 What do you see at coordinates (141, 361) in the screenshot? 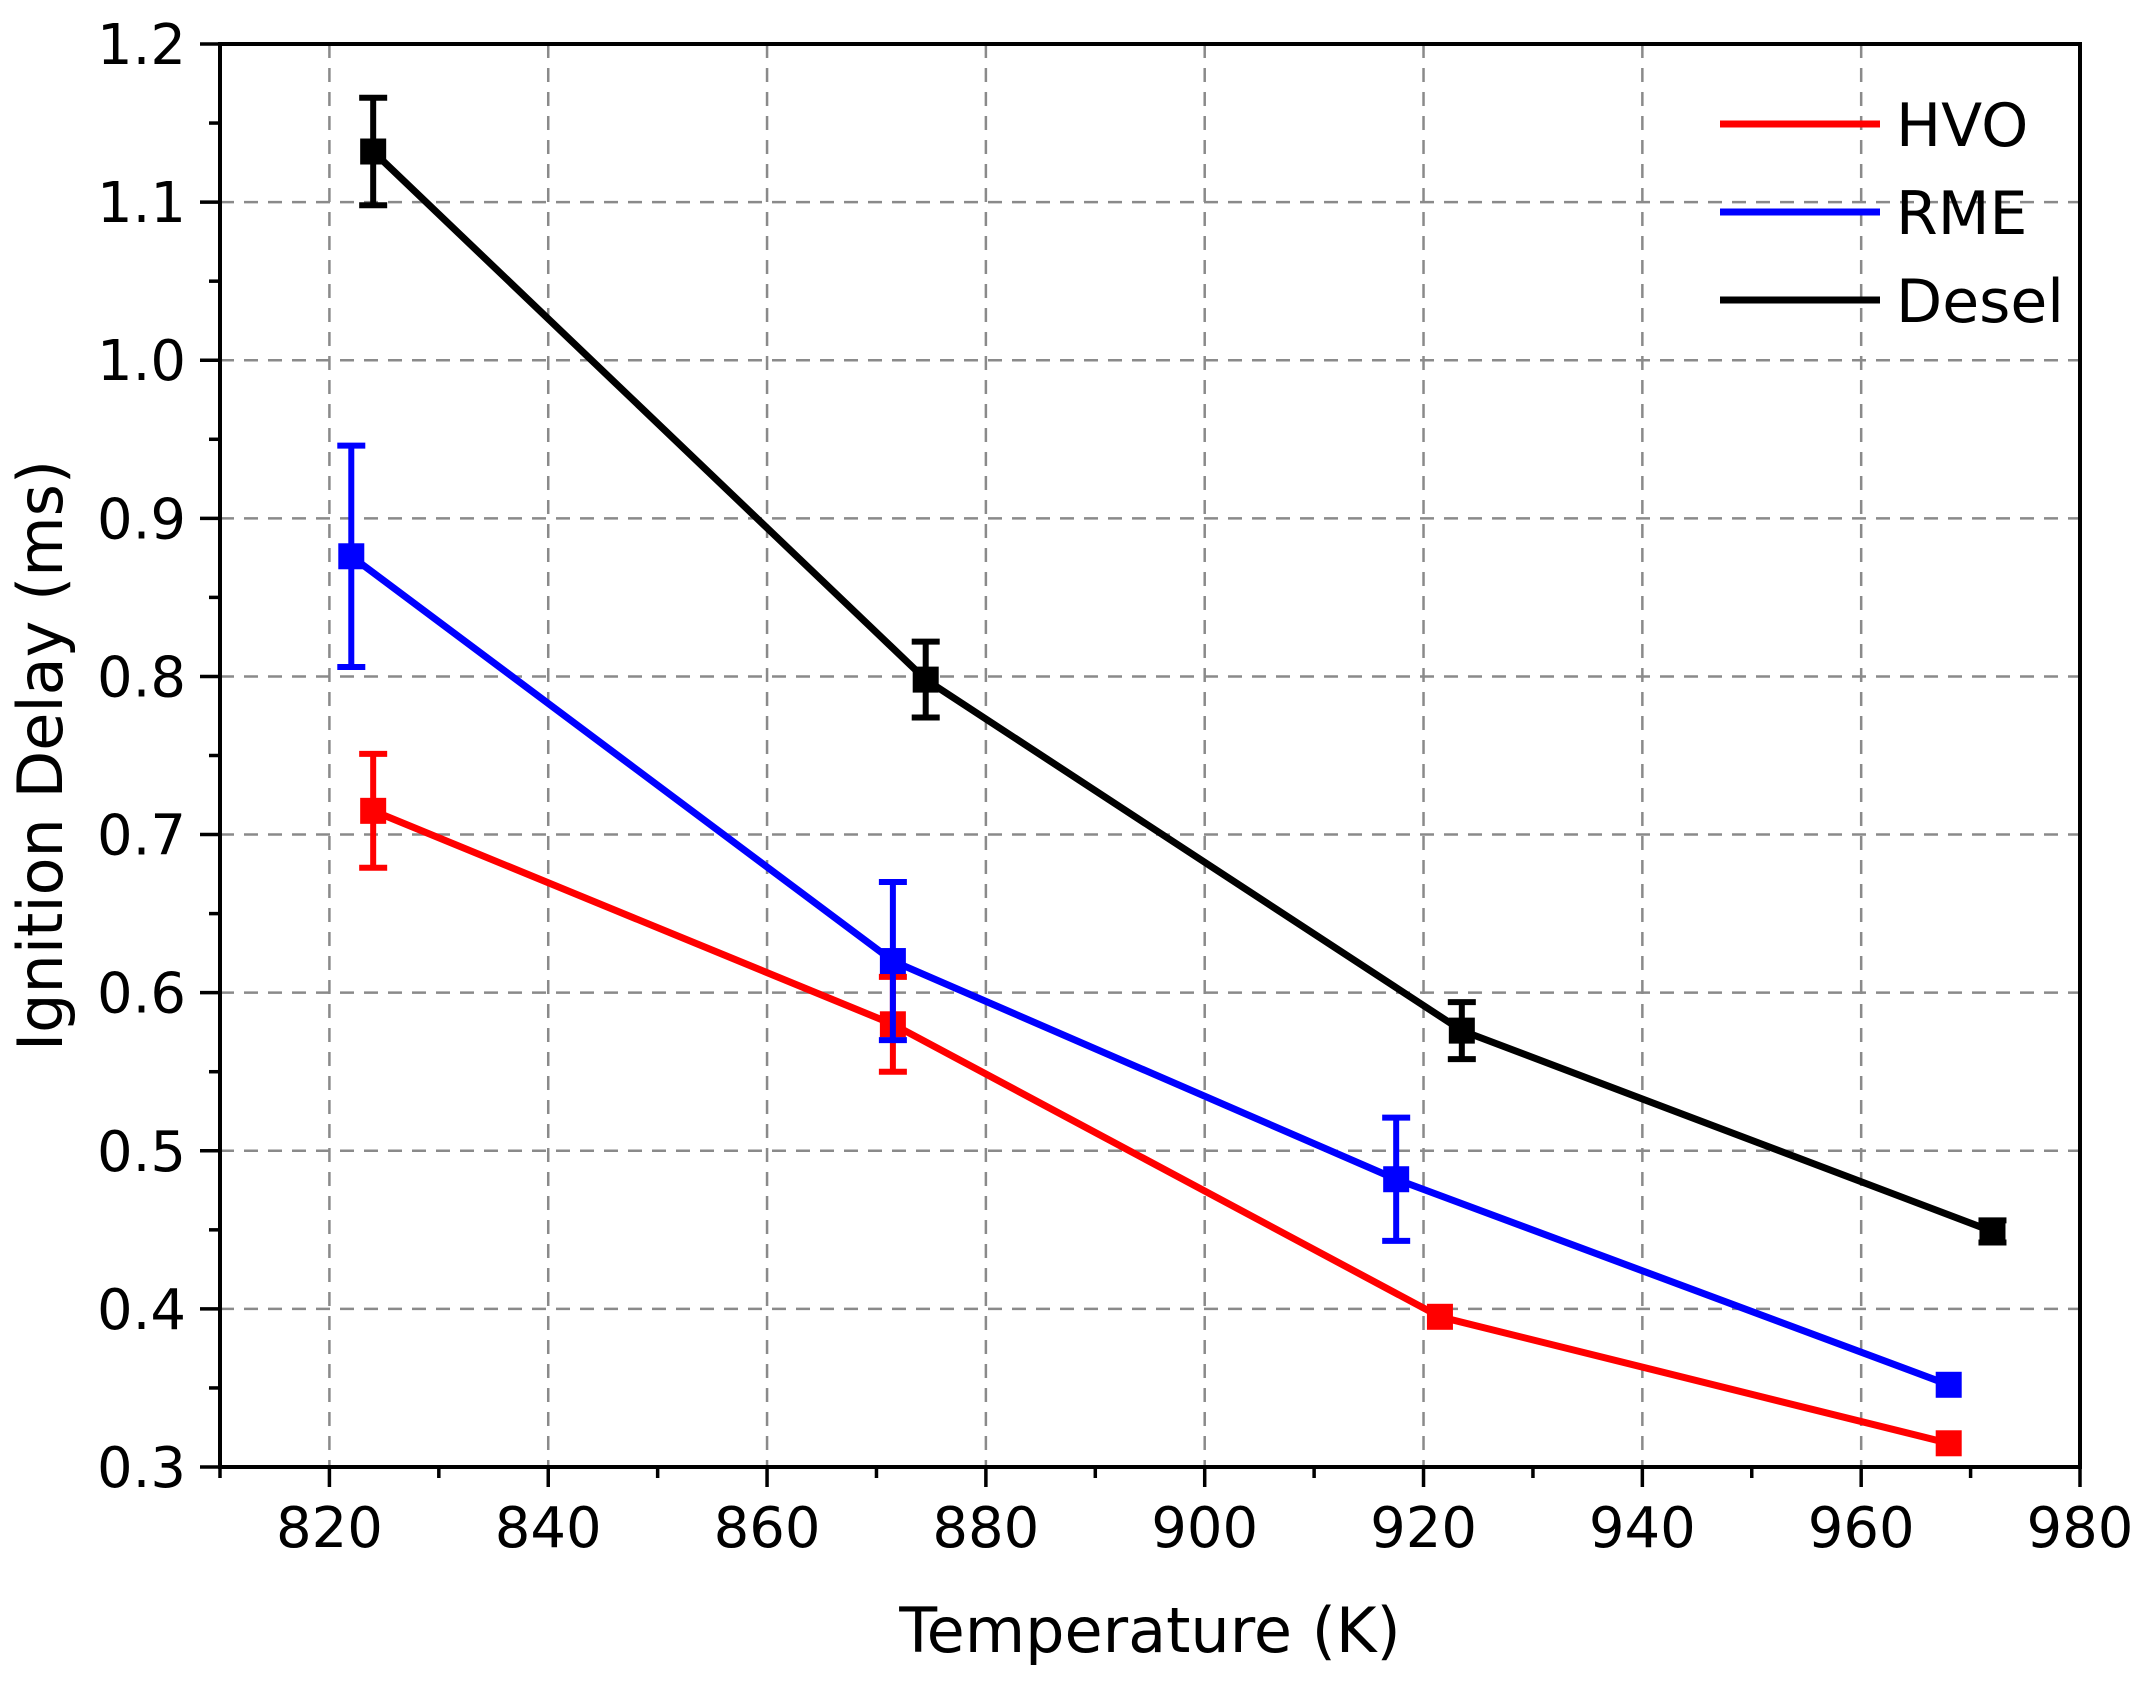
I see `y-tick-label: 1.0` at bounding box center [141, 361].